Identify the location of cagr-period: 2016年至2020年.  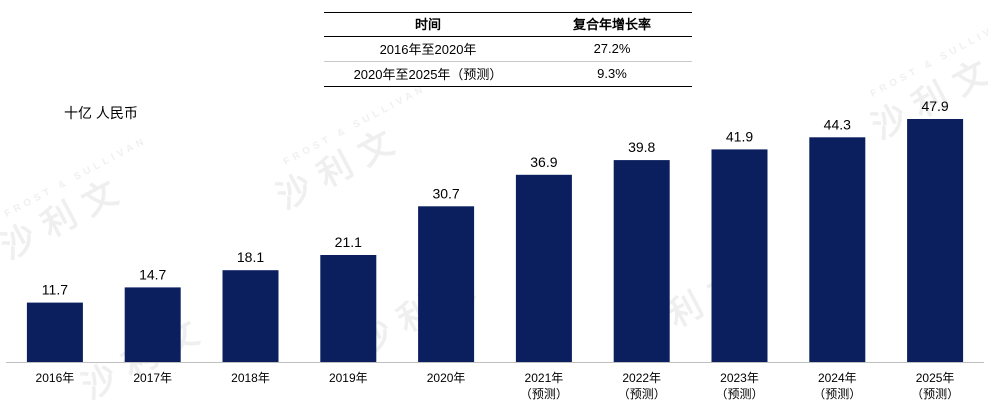
(428, 49).